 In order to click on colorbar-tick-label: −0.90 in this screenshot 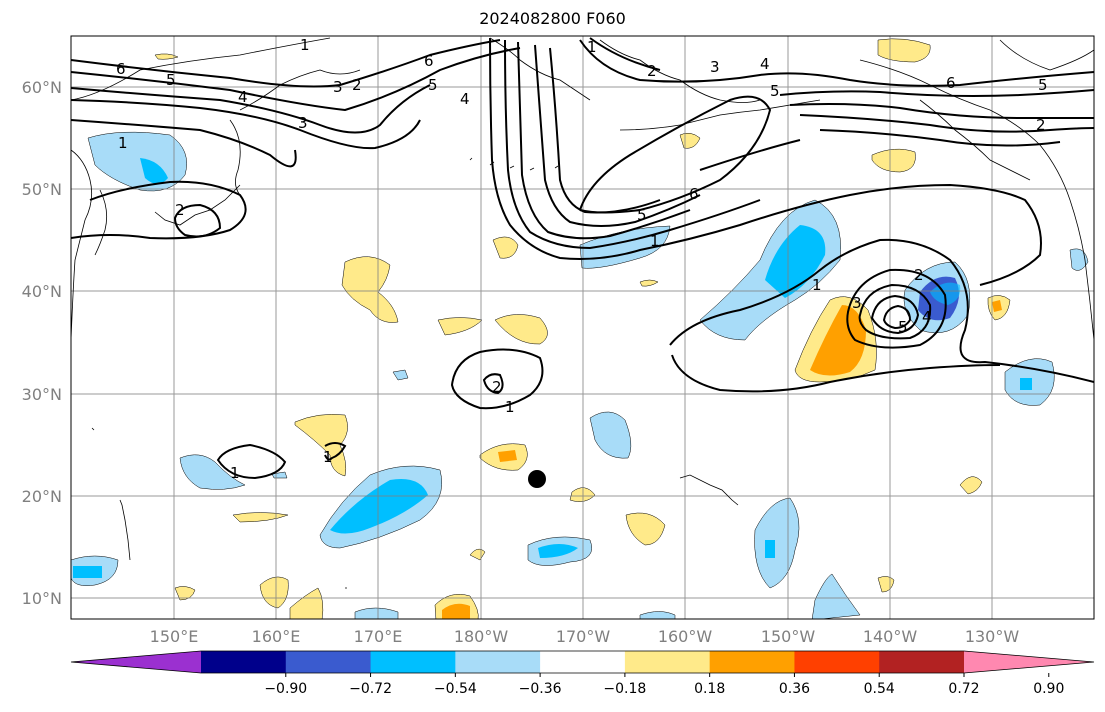, I will do `click(285, 689)`.